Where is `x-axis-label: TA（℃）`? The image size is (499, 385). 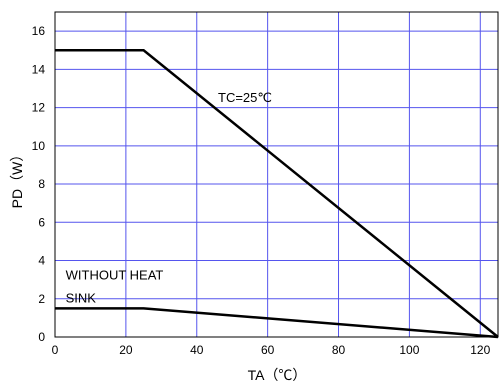
x-axis-label: TA（℃） is located at coordinates (277, 375).